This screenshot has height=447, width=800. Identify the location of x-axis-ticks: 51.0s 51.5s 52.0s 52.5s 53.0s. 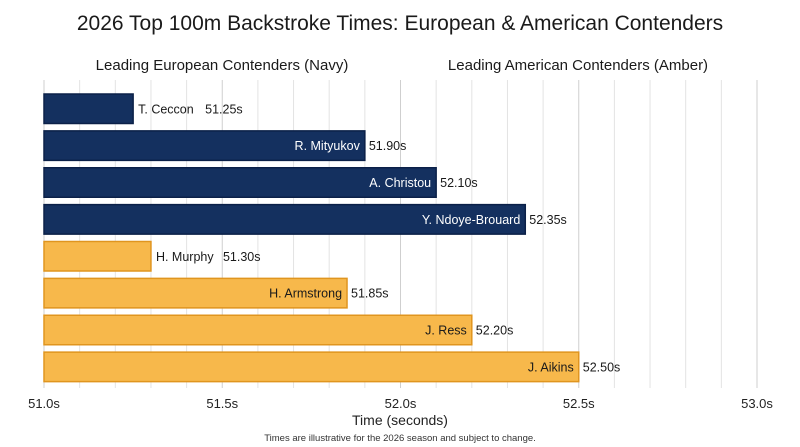
(400, 403).